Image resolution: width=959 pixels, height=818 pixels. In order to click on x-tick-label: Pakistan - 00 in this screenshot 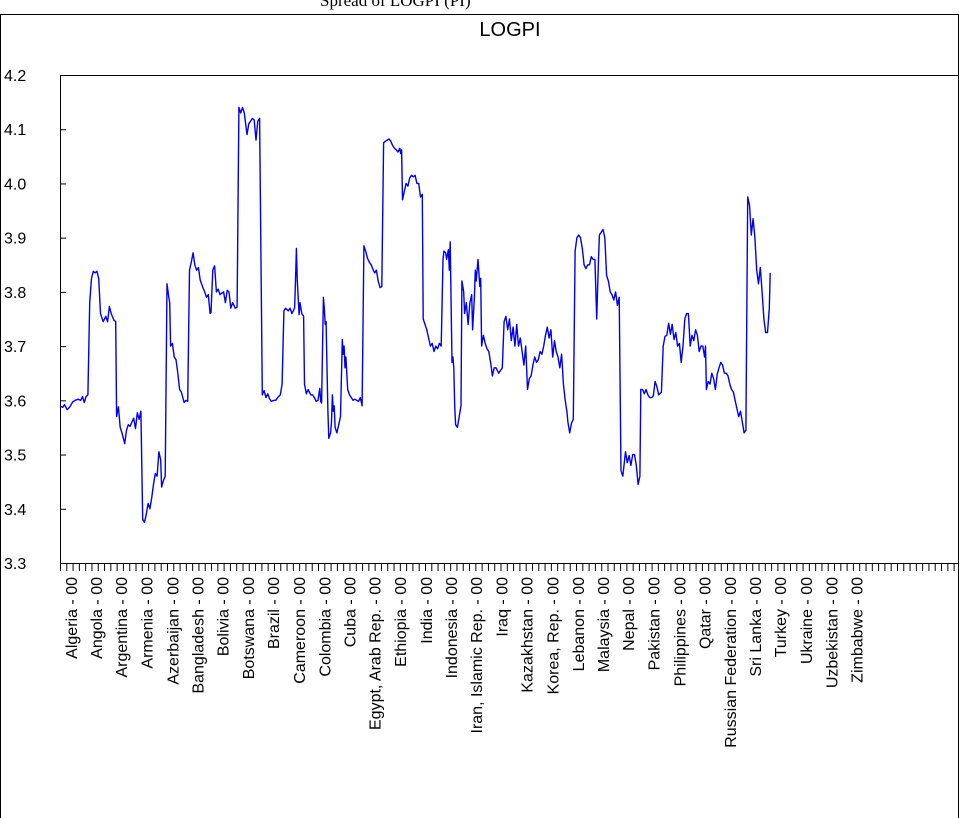, I will do `click(654, 623)`.